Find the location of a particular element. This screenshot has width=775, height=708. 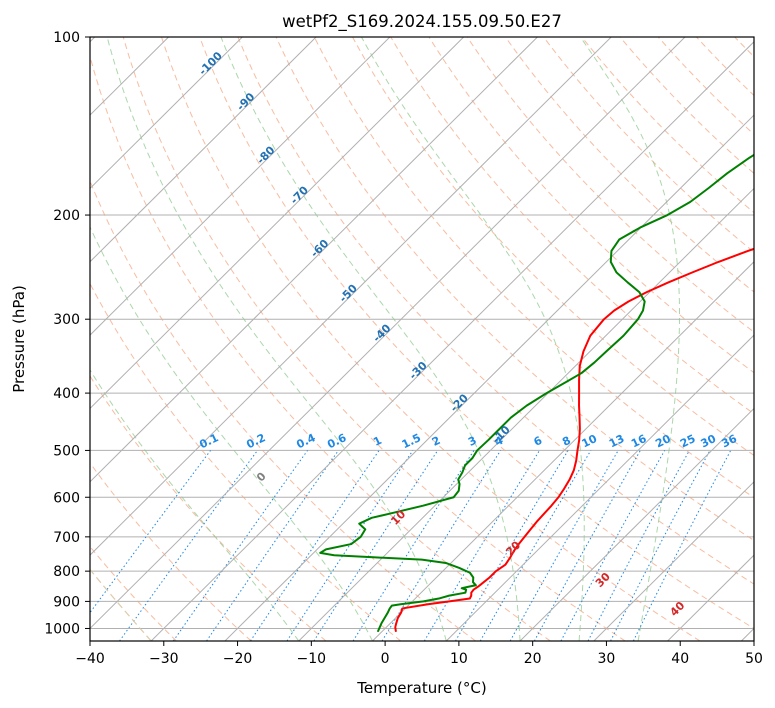

y-tick-label: 100 is located at coordinates (66, 38).